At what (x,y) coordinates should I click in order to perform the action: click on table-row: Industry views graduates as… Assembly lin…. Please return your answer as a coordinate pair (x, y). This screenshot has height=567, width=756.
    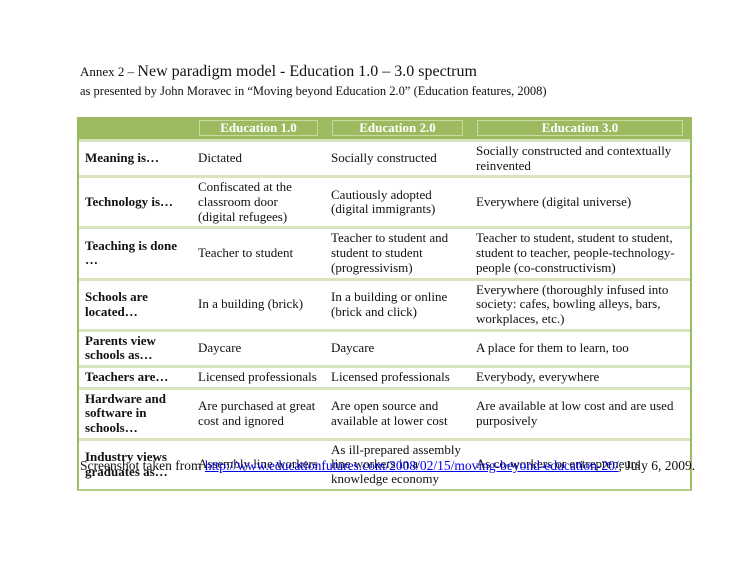
    Looking at the image, I should click on (384, 463).